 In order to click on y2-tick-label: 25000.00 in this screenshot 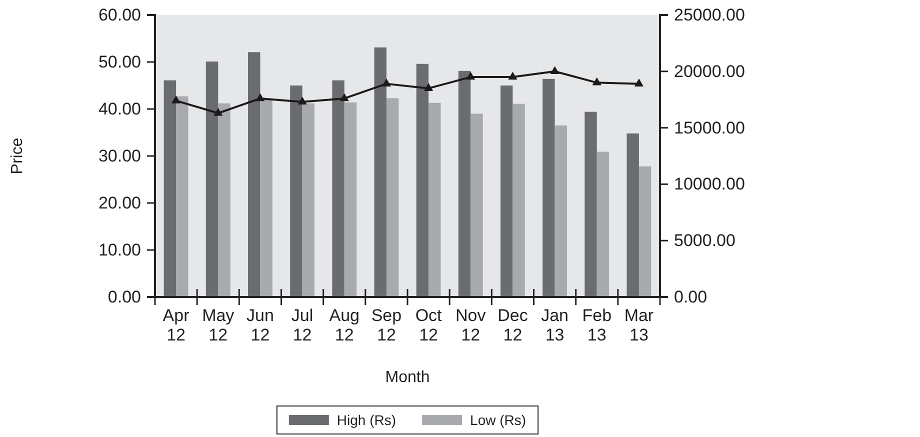, I will do `click(709, 14)`.